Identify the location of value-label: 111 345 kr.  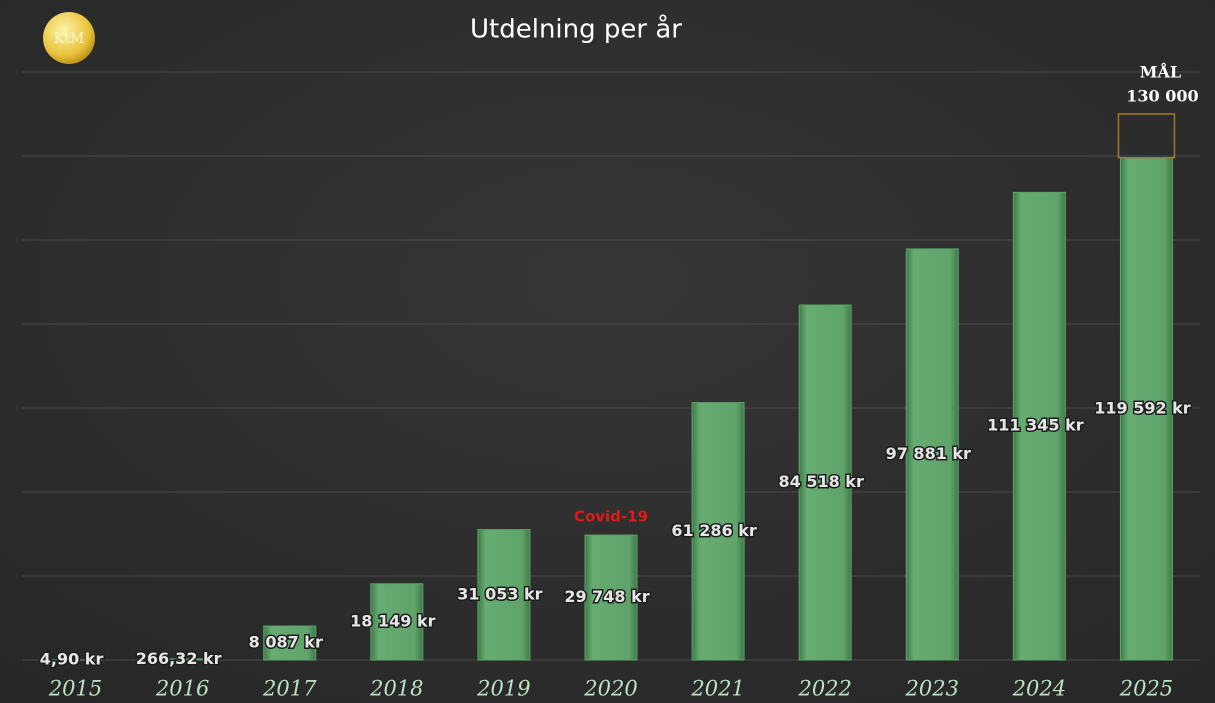
(1035, 425).